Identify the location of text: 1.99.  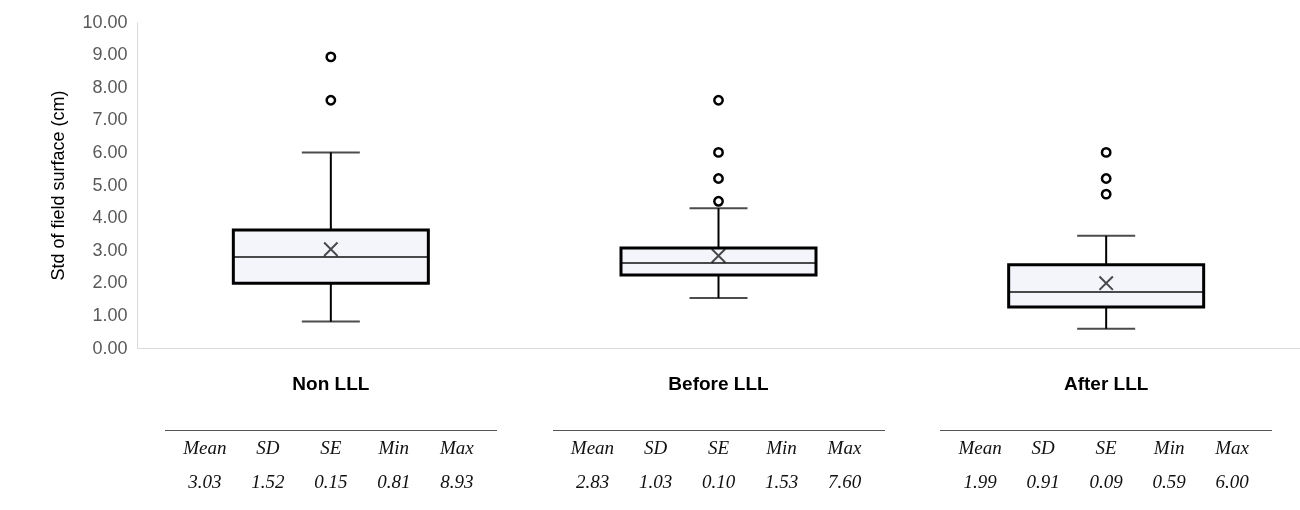
(980, 482).